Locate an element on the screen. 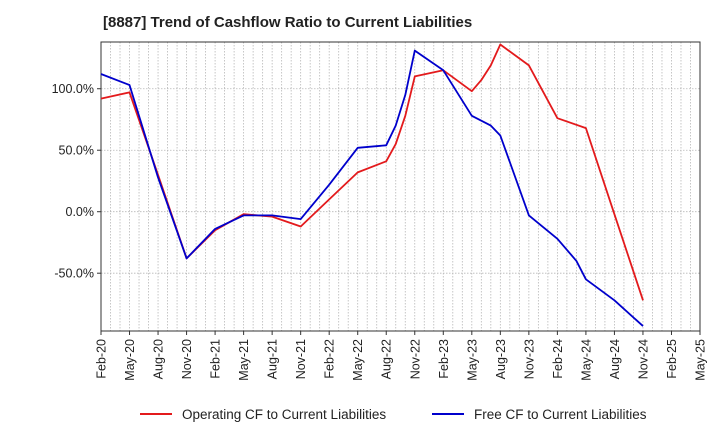  x-tick-label: Feb-24 is located at coordinates (558, 359).